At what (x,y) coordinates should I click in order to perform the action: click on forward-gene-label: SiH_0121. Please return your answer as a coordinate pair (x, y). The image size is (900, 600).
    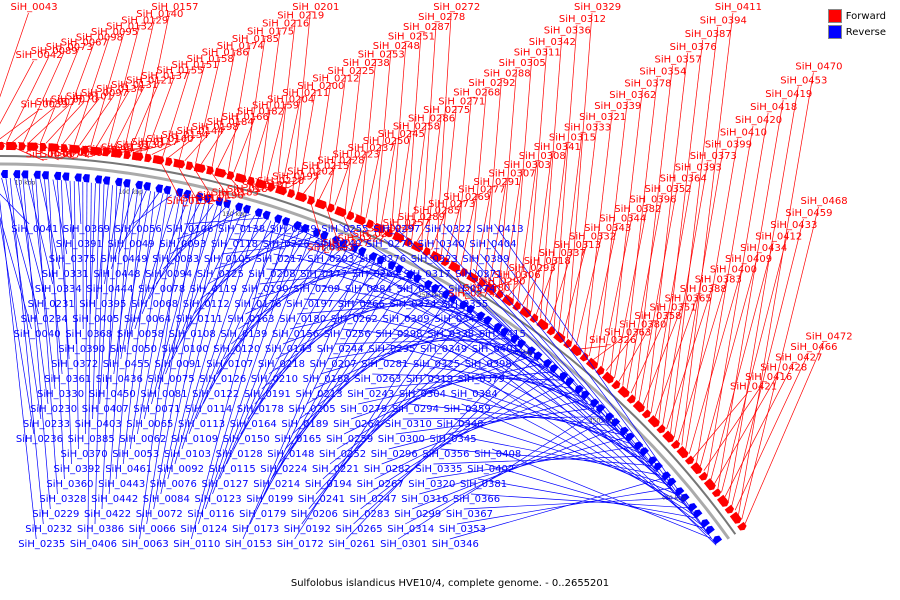
    Looking at the image, I should click on (149, 81).